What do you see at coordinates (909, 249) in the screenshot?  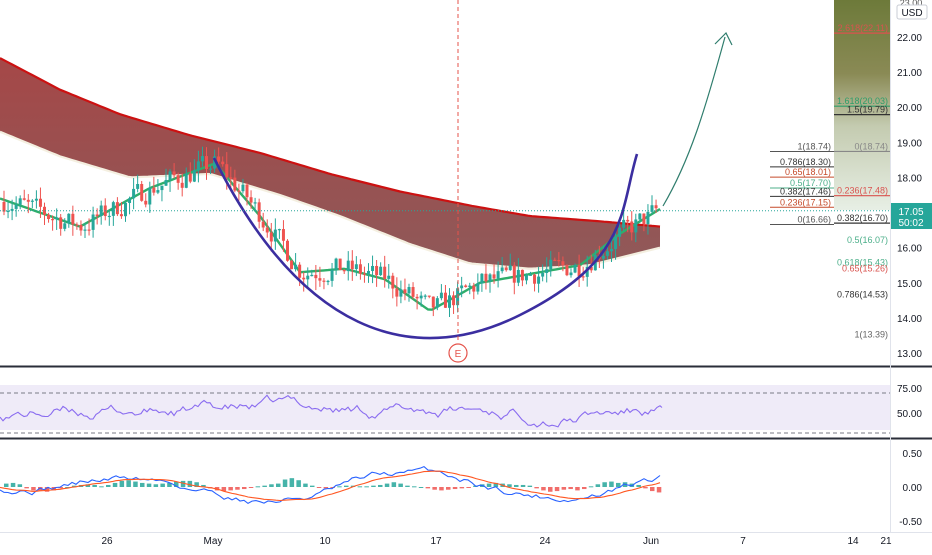 I see `price-tick-label: 16.00` at bounding box center [909, 249].